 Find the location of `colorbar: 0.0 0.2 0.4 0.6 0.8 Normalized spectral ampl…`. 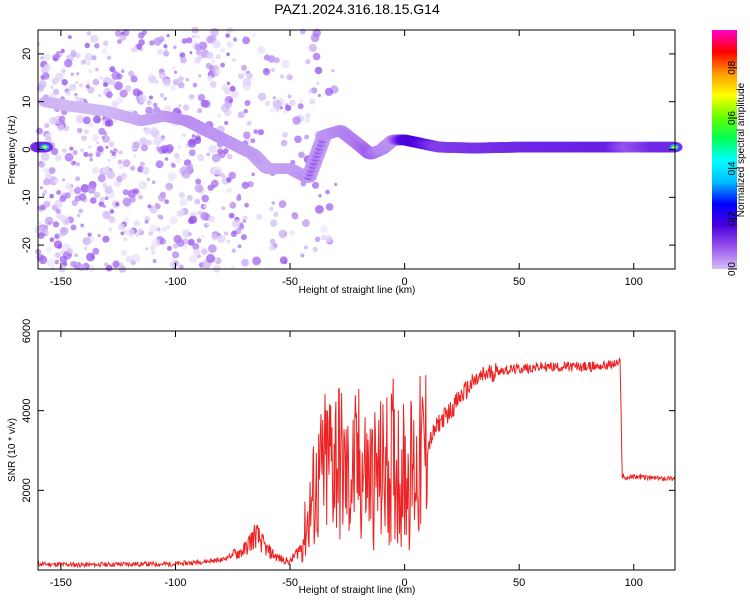

colorbar: 0.0 0.2 0.4 0.6 0.8 Normalized spectral ampl… is located at coordinates (729, 153).